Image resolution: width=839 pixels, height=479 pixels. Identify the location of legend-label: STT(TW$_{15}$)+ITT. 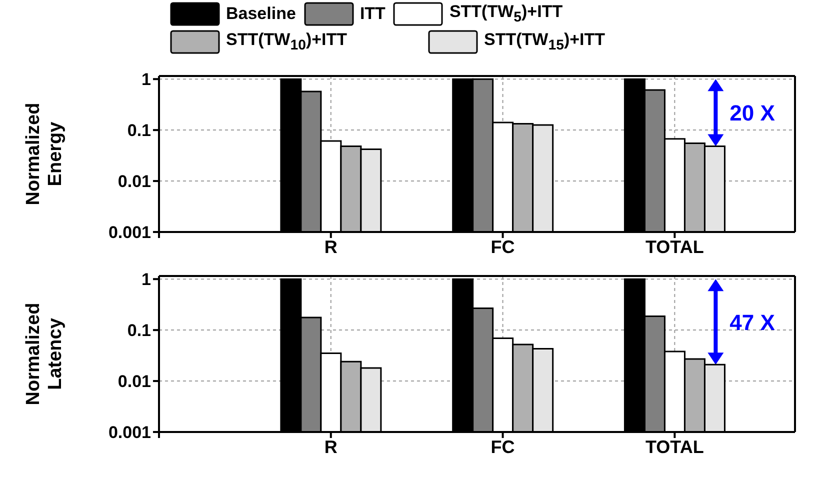
(545, 42).